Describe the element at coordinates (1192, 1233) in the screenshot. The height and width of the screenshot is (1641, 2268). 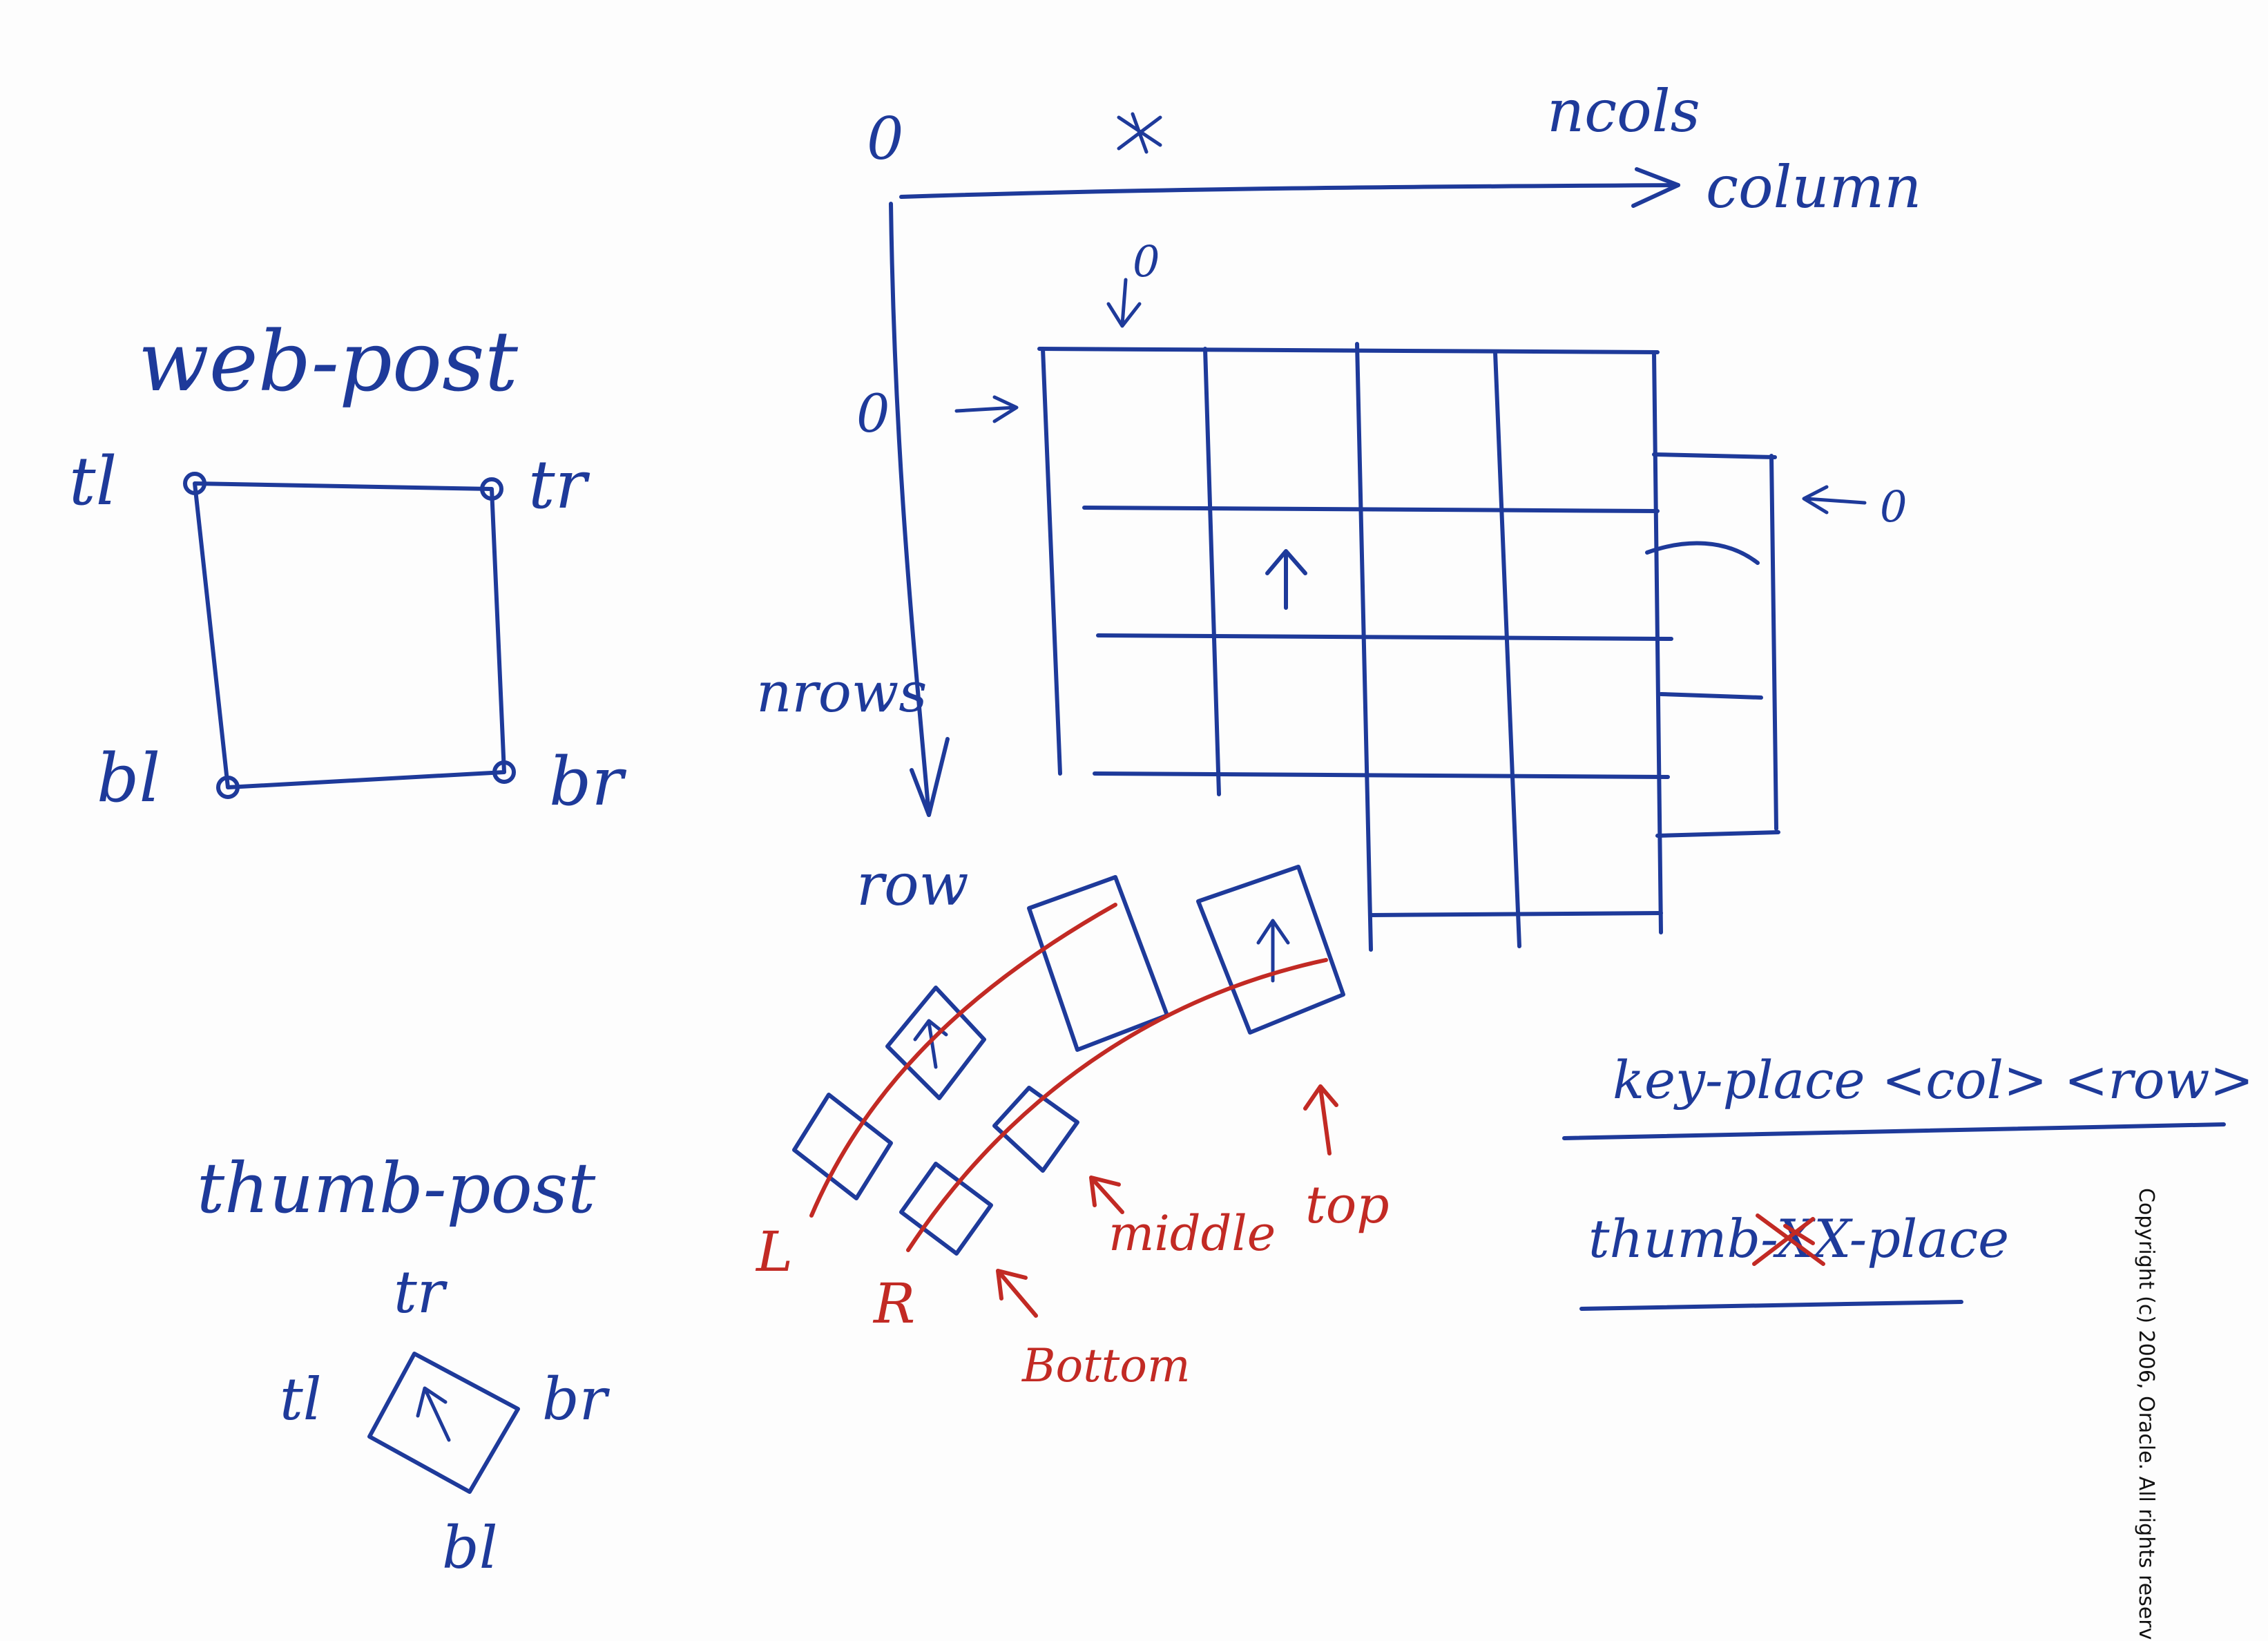
I see `thumb-middle-label: middle` at that location.